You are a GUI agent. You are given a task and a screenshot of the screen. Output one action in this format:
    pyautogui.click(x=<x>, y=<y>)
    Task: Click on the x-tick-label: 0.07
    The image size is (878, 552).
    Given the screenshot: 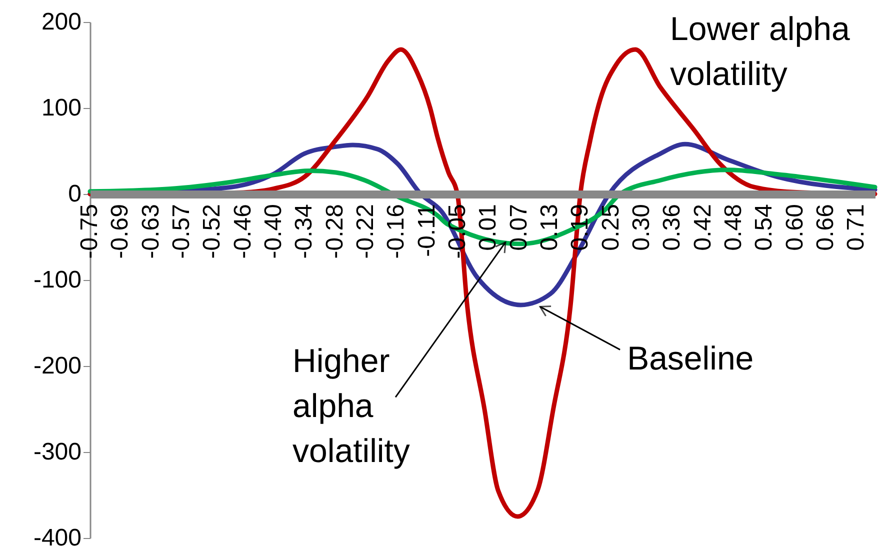 What is the action you would take?
    pyautogui.click(x=518, y=227)
    